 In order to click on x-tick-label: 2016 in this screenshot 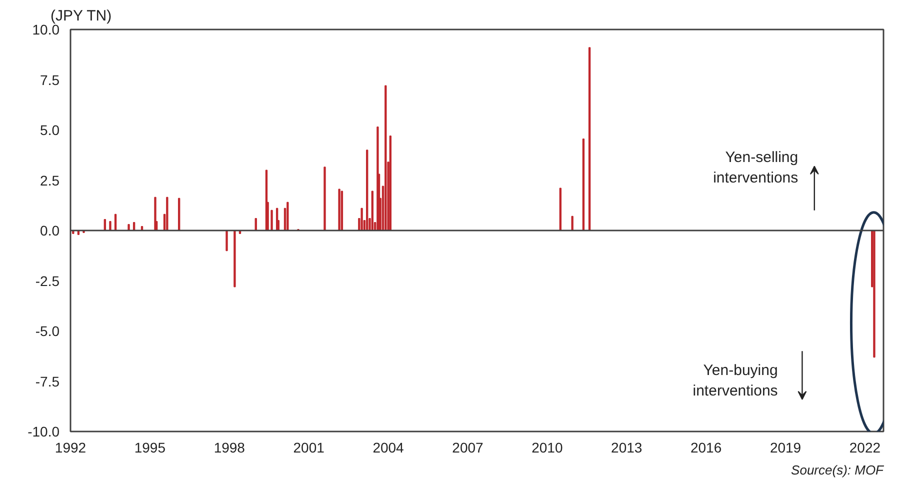, I will do `click(706, 448)`.